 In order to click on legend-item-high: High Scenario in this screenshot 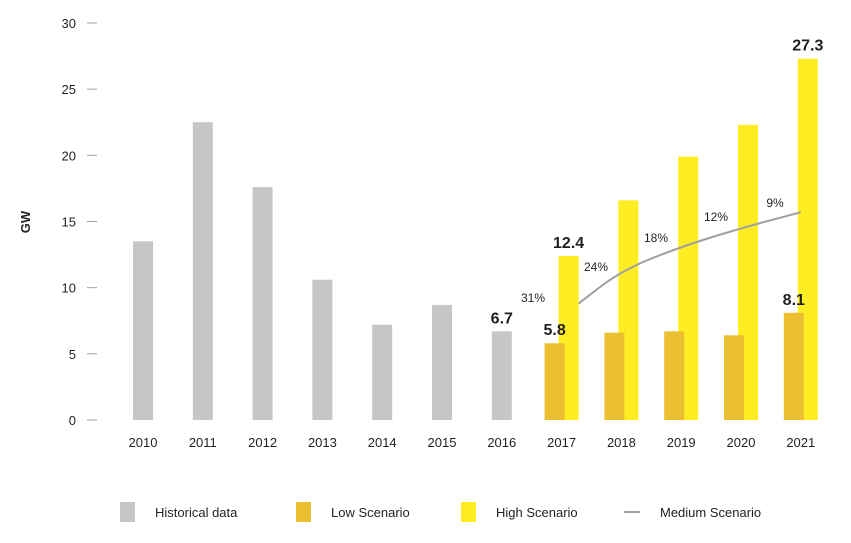, I will do `click(519, 512)`.